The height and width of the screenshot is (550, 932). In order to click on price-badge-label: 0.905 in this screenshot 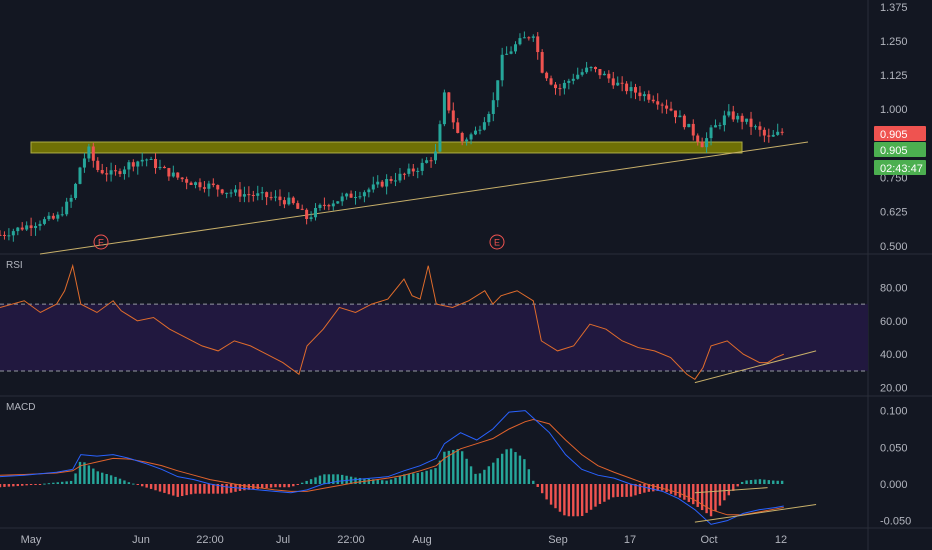, I will do `click(894, 135)`.